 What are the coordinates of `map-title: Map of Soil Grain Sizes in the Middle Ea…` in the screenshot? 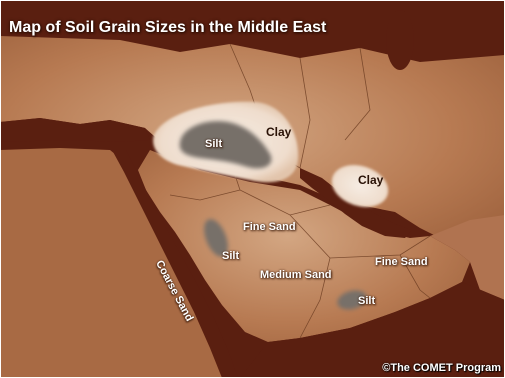 It's located at (168, 27).